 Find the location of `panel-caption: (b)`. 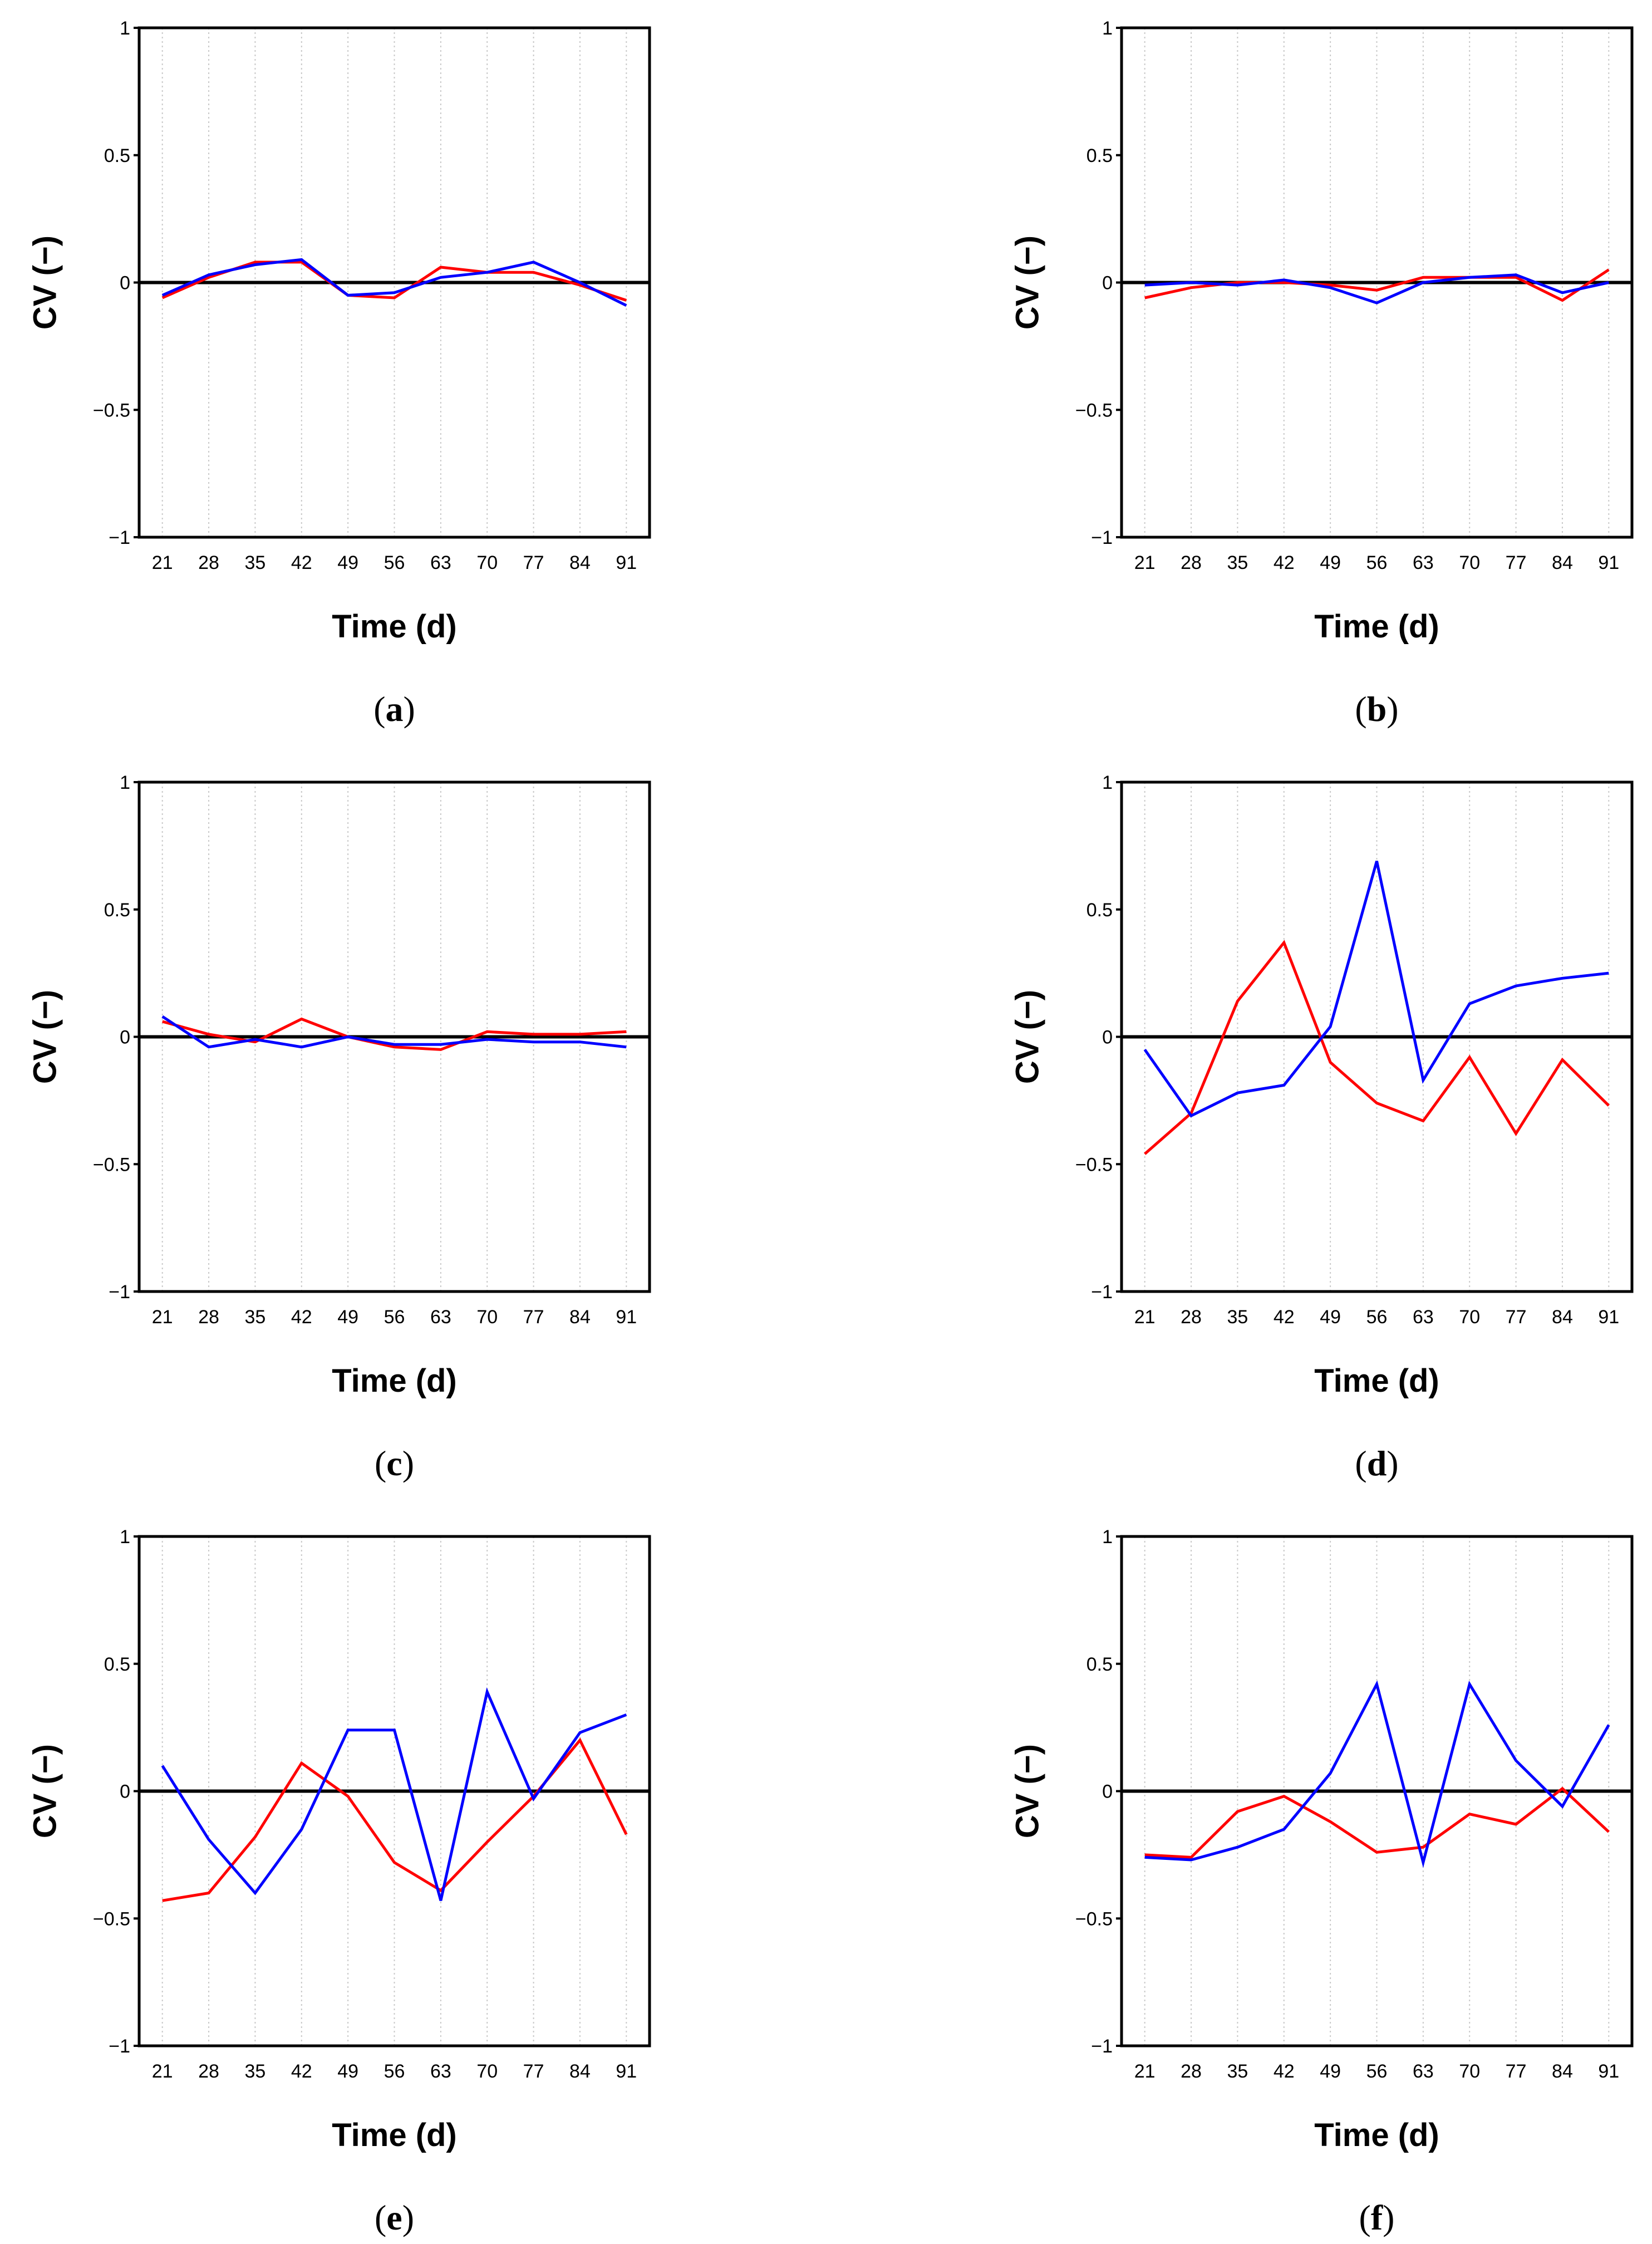

panel-caption: (b) is located at coordinates (1376, 709).